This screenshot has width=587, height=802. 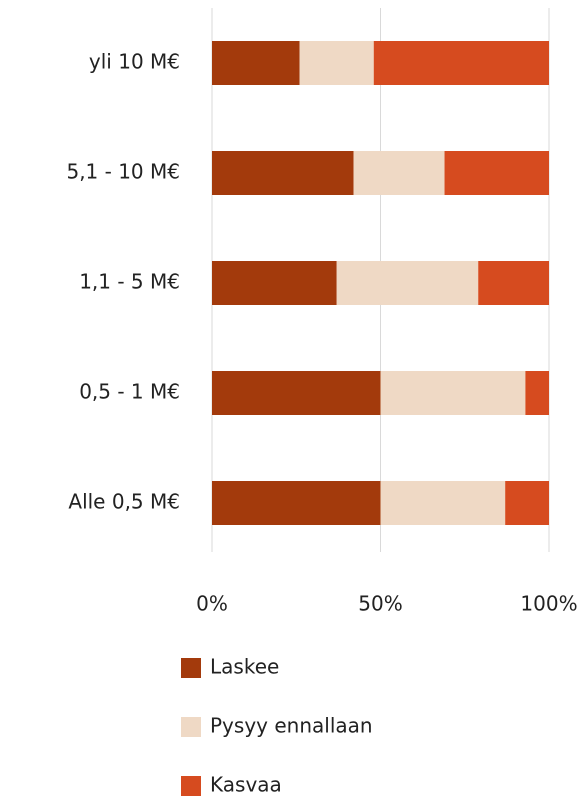 What do you see at coordinates (548, 604) in the screenshot?
I see `x-tick-label: 100%` at bounding box center [548, 604].